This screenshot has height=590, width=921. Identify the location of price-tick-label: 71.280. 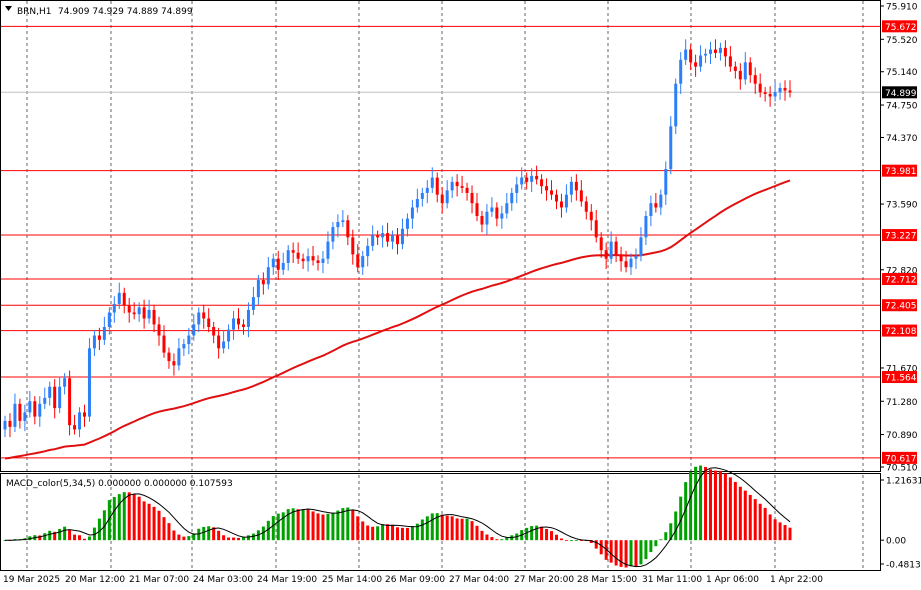
(902, 403).